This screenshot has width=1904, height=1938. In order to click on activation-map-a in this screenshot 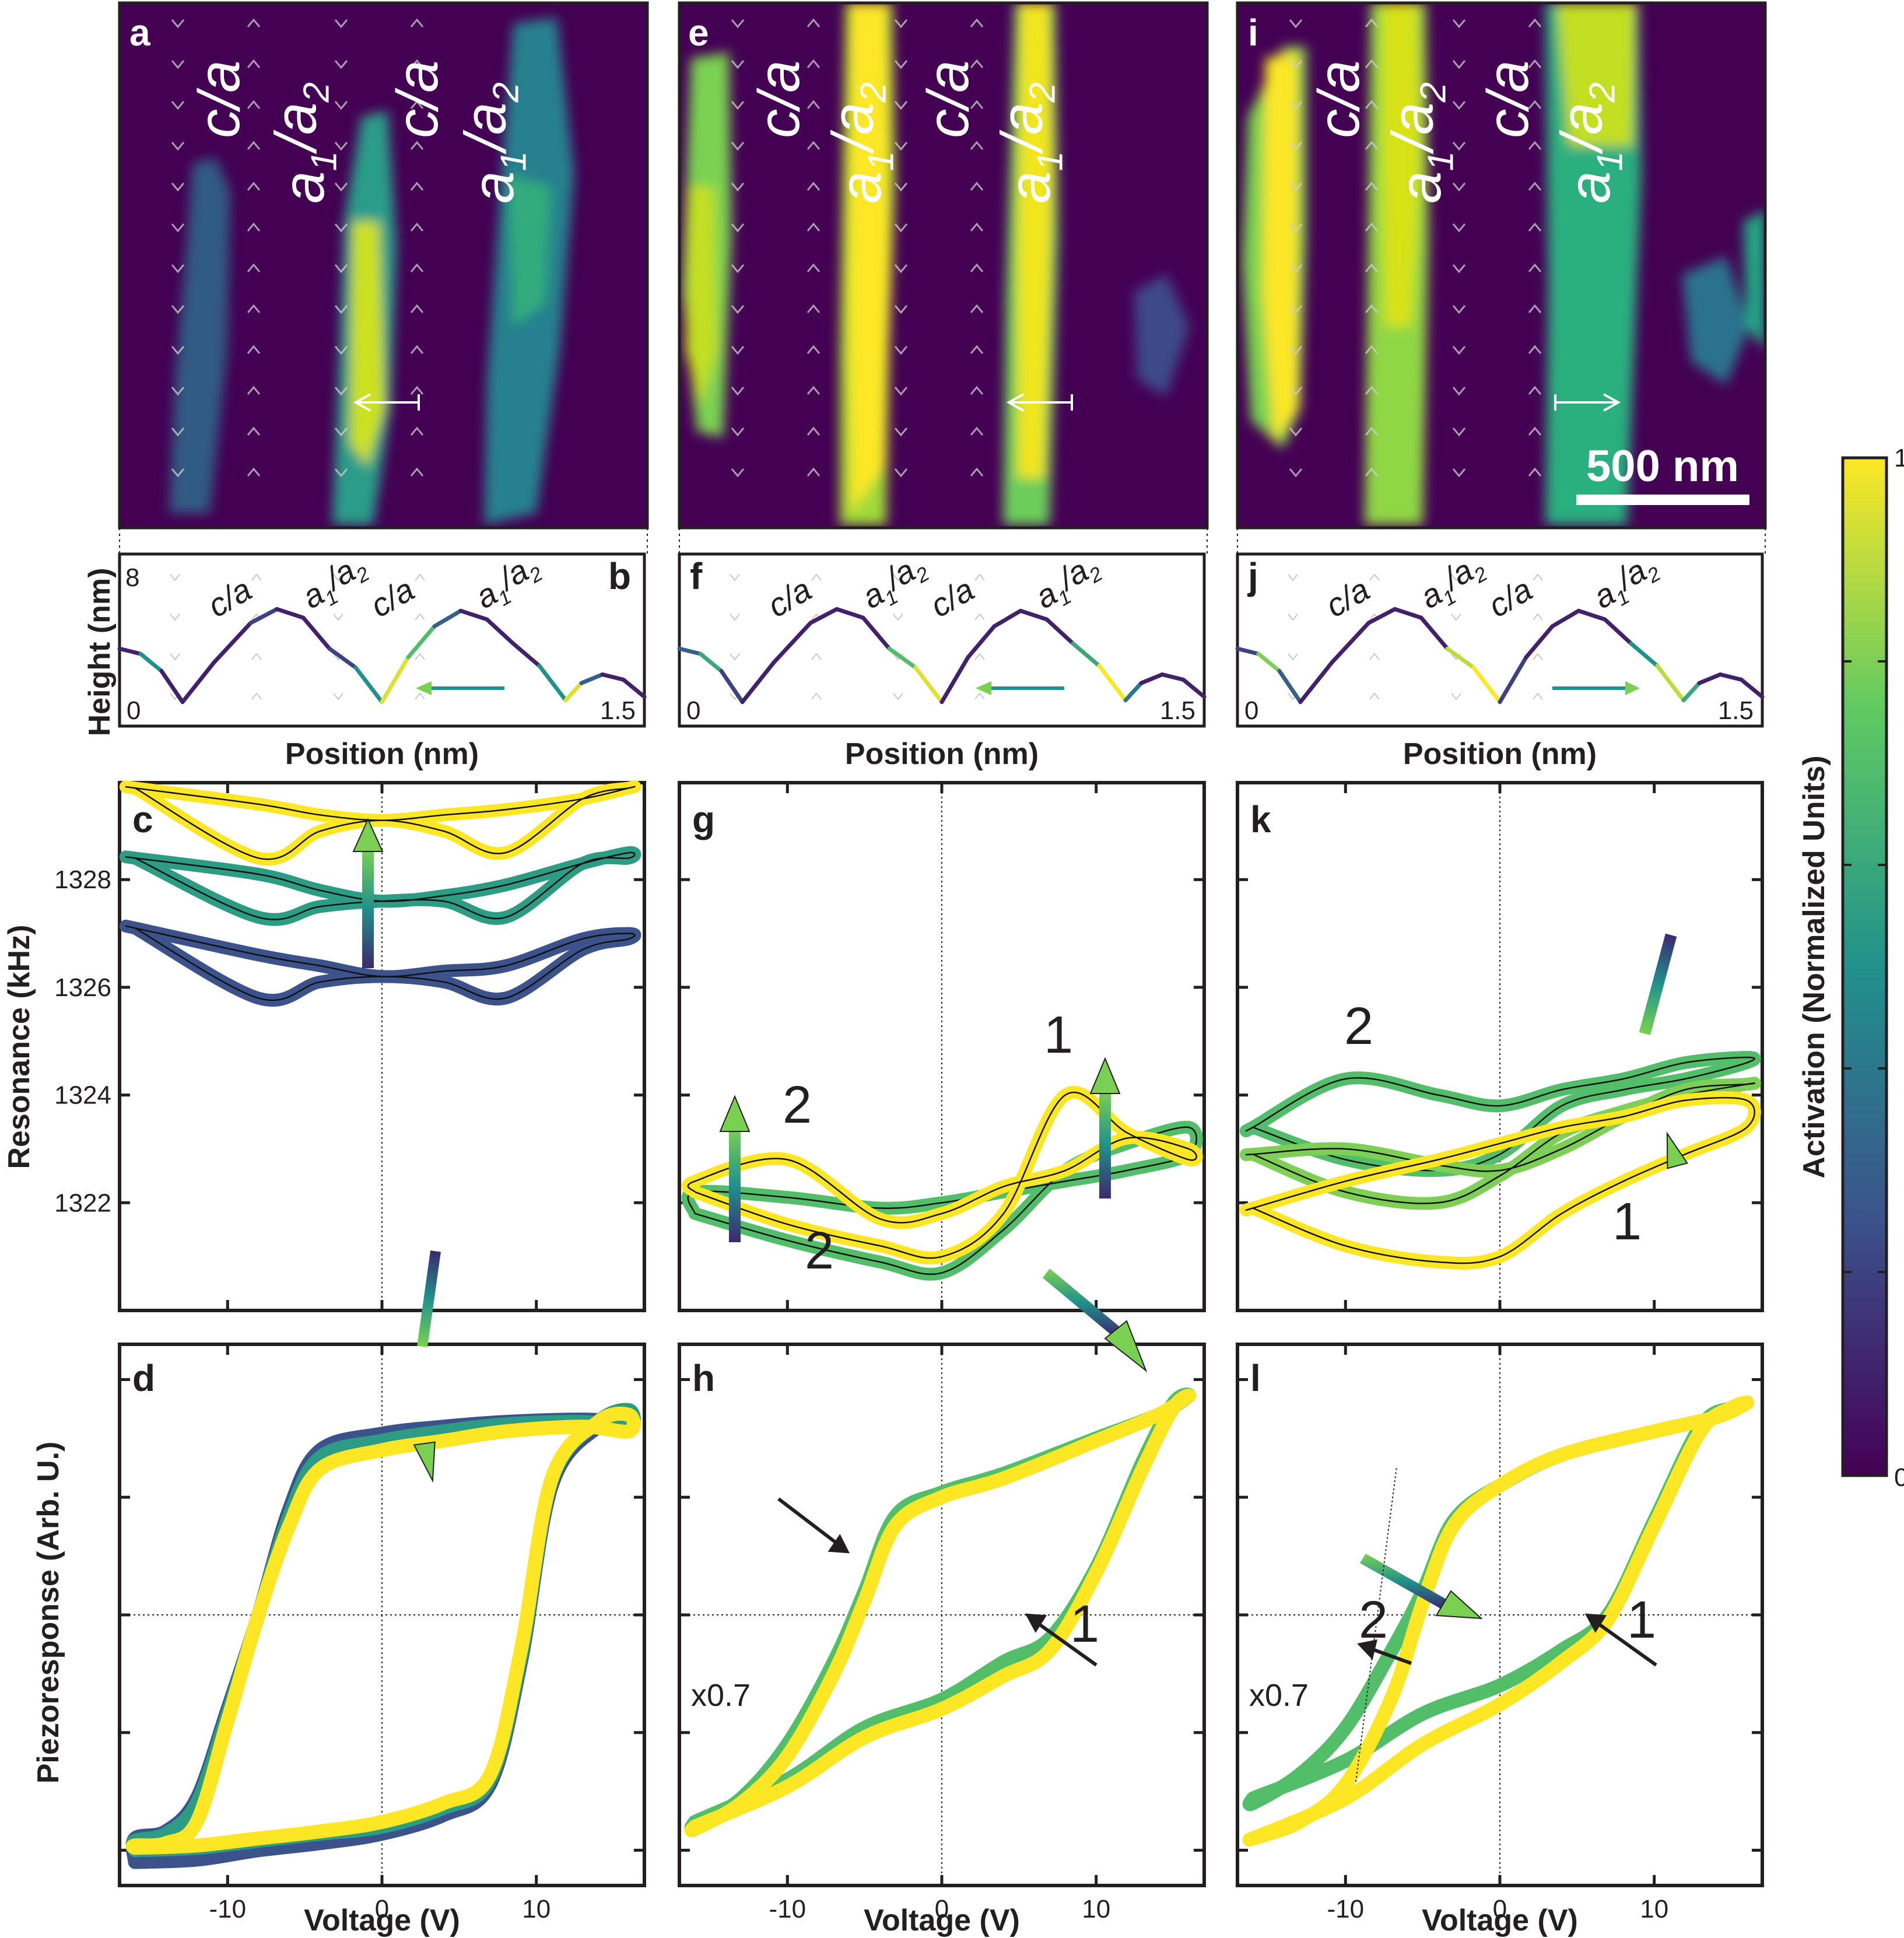, I will do `click(383, 265)`.